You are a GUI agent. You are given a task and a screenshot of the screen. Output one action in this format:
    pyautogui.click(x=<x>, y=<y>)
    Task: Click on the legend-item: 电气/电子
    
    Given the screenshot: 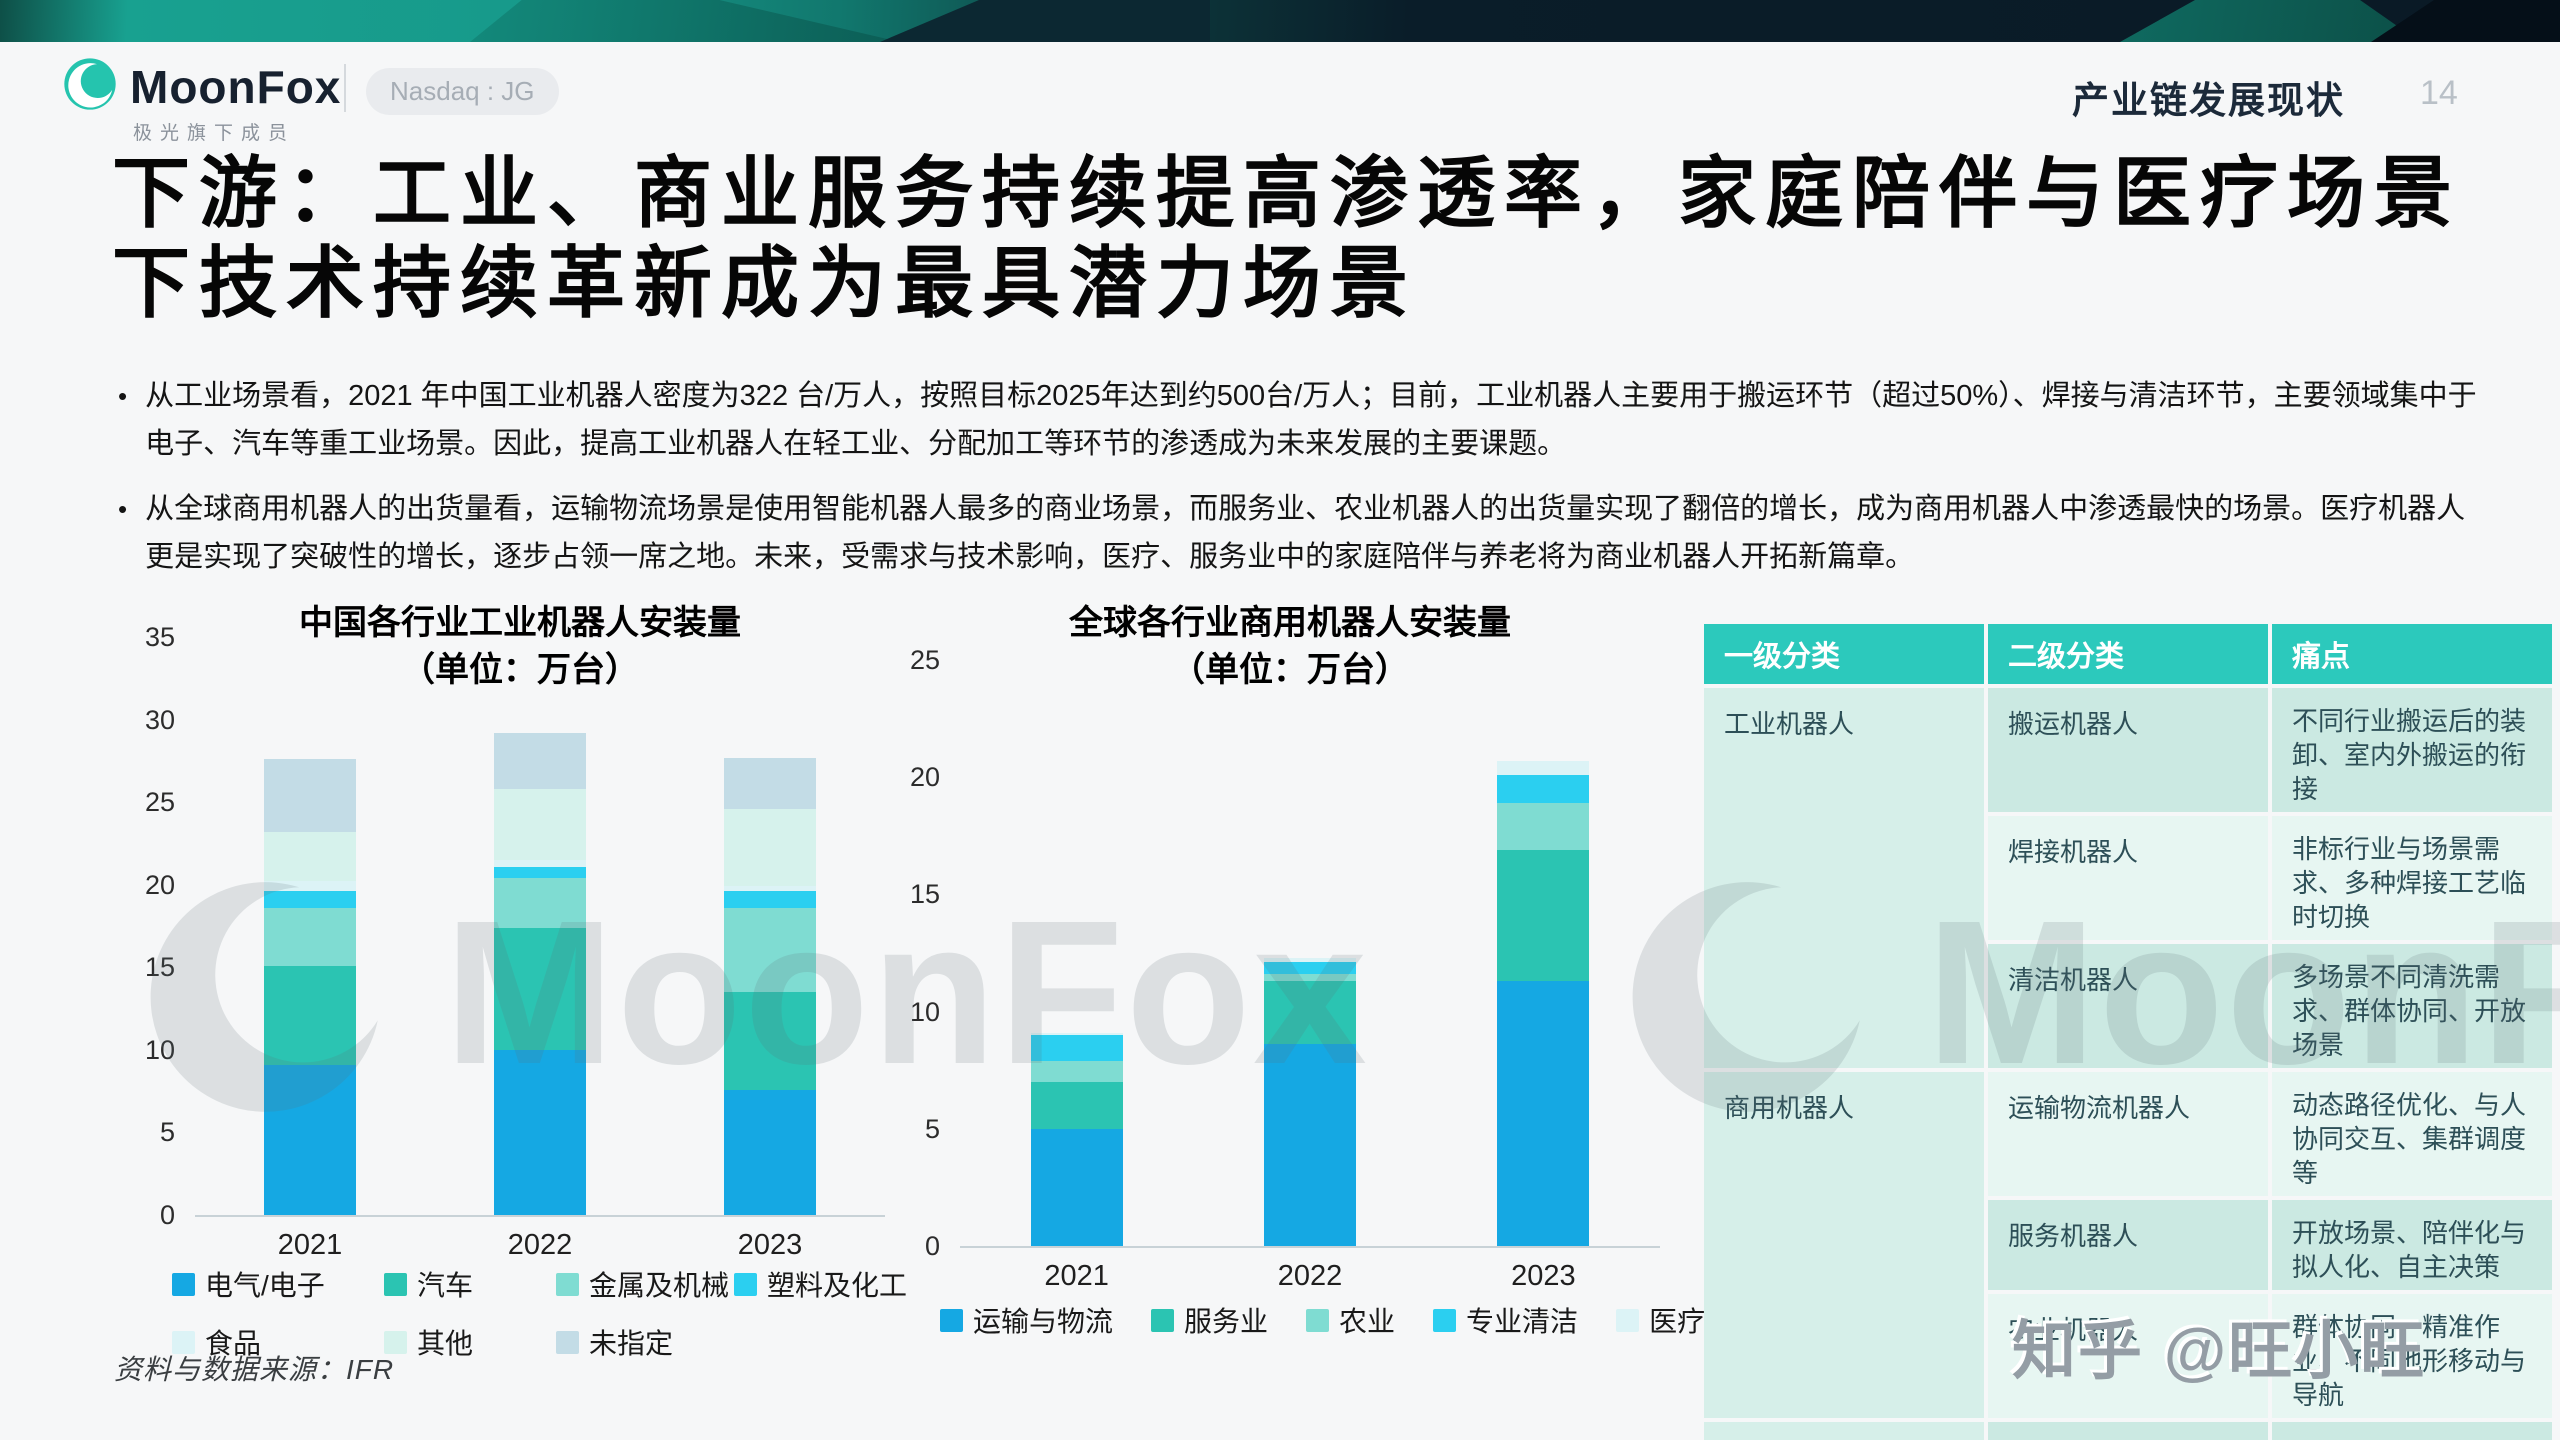 What is the action you would take?
    pyautogui.click(x=278, y=1284)
    